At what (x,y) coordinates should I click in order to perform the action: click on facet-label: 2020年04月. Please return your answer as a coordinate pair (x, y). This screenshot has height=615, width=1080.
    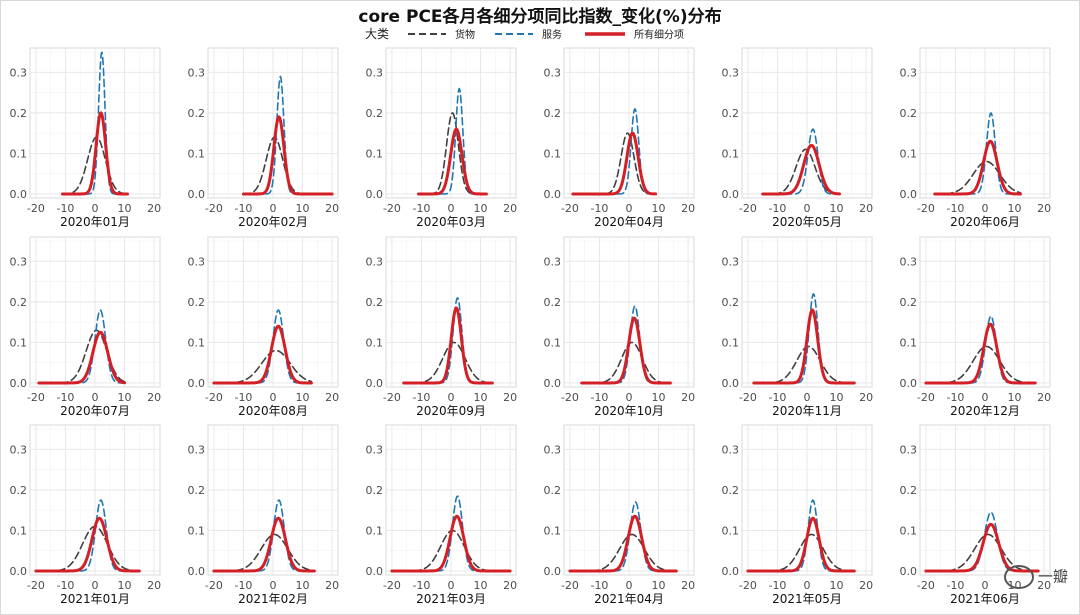
    Looking at the image, I should click on (629, 222).